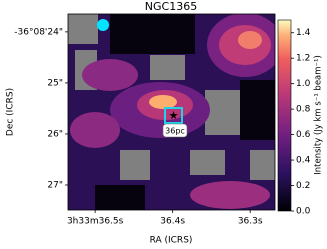  Describe the element at coordinates (303, 110) in the screenshot. I see `colorbar-tick-label: 0.8` at that location.